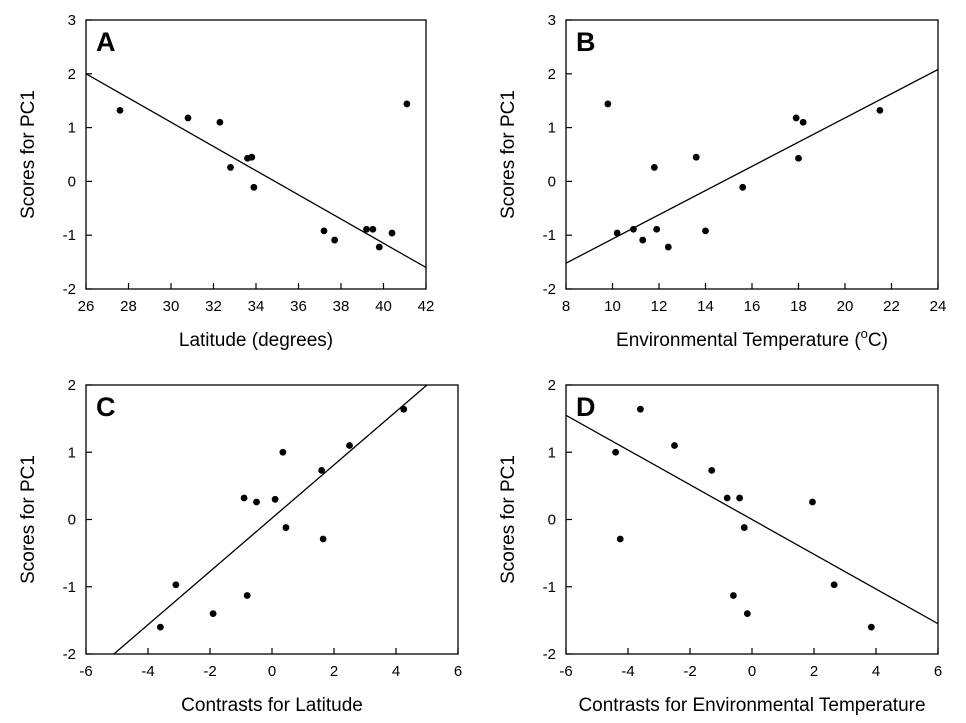 The width and height of the screenshot is (966, 723). Describe the element at coordinates (586, 407) in the screenshot. I see `panel-letter: D` at that location.